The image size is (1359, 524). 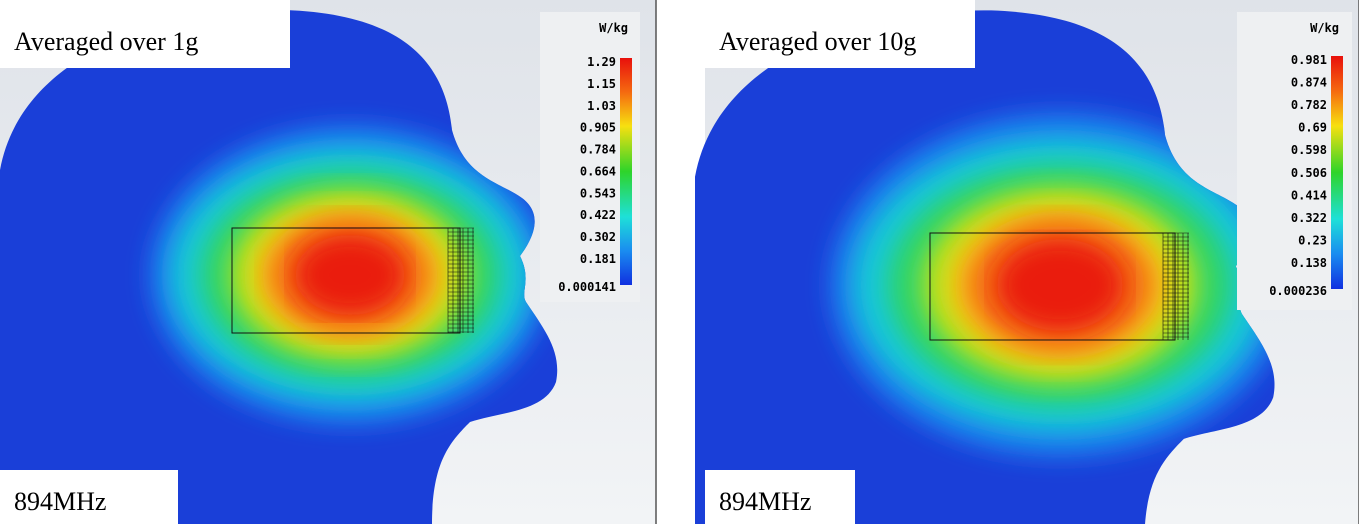 I want to click on scale-label: 0.664, so click(x=598, y=171).